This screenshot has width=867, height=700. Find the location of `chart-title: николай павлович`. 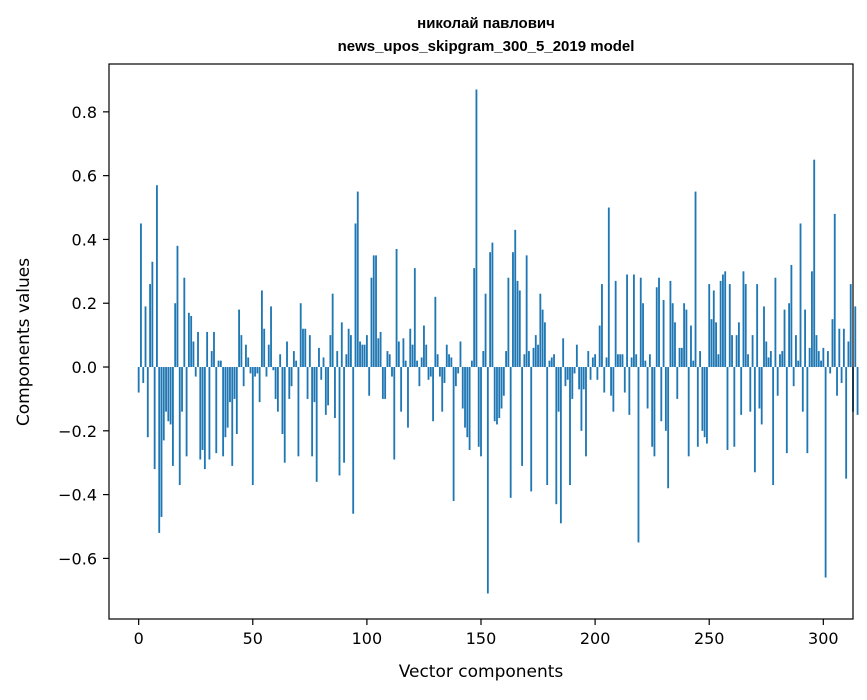

chart-title: николай павлович is located at coordinates (486, 23).